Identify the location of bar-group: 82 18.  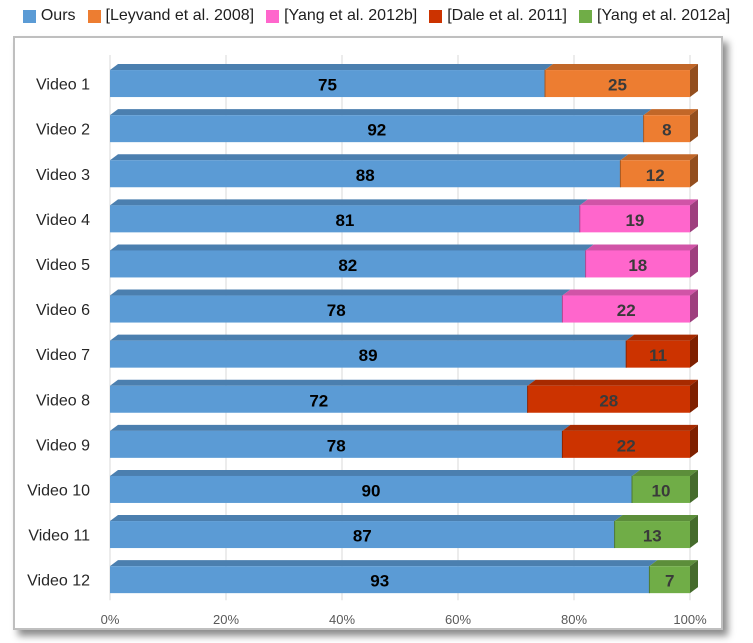
(404, 261).